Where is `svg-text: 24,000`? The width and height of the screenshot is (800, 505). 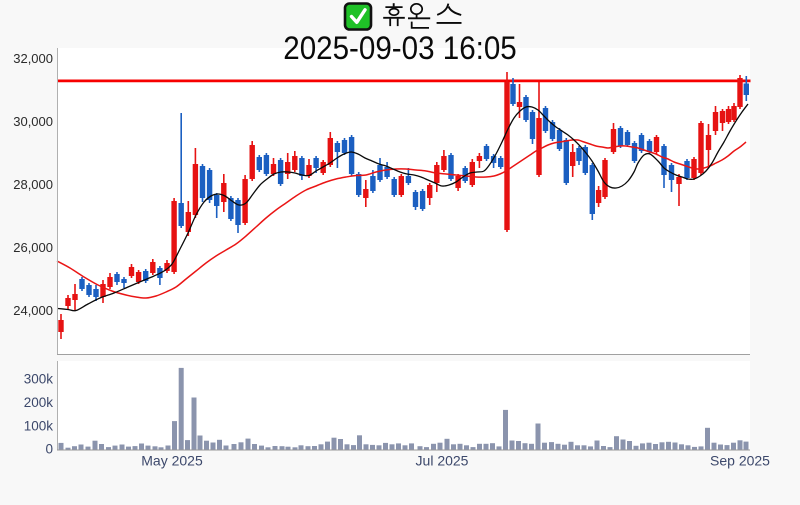
svg-text: 24,000 is located at coordinates (33, 310).